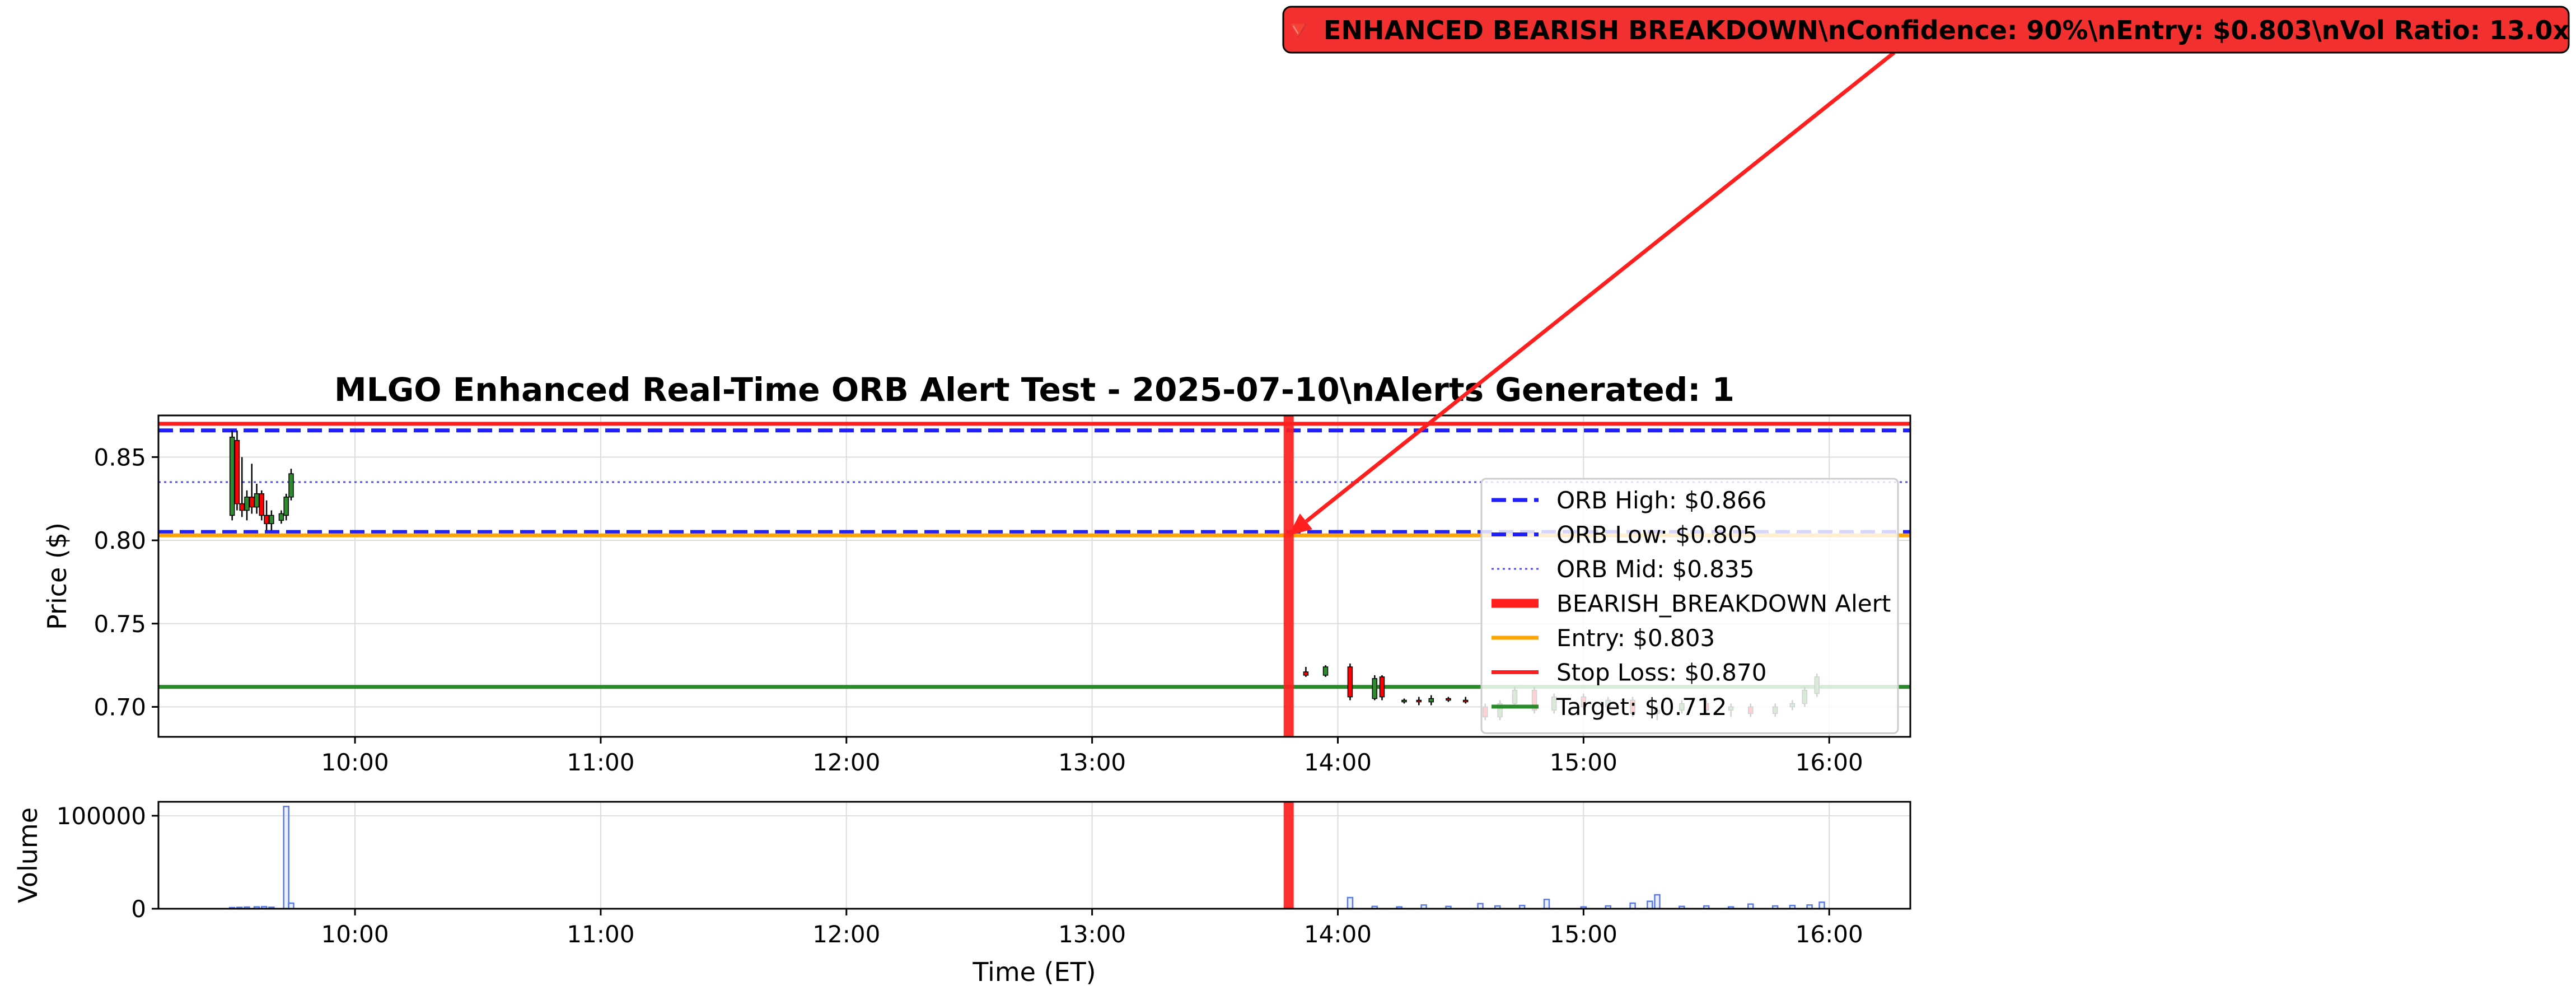 The image size is (2576, 1000). I want to click on volume-x-tick-label: 11:00, so click(600, 934).